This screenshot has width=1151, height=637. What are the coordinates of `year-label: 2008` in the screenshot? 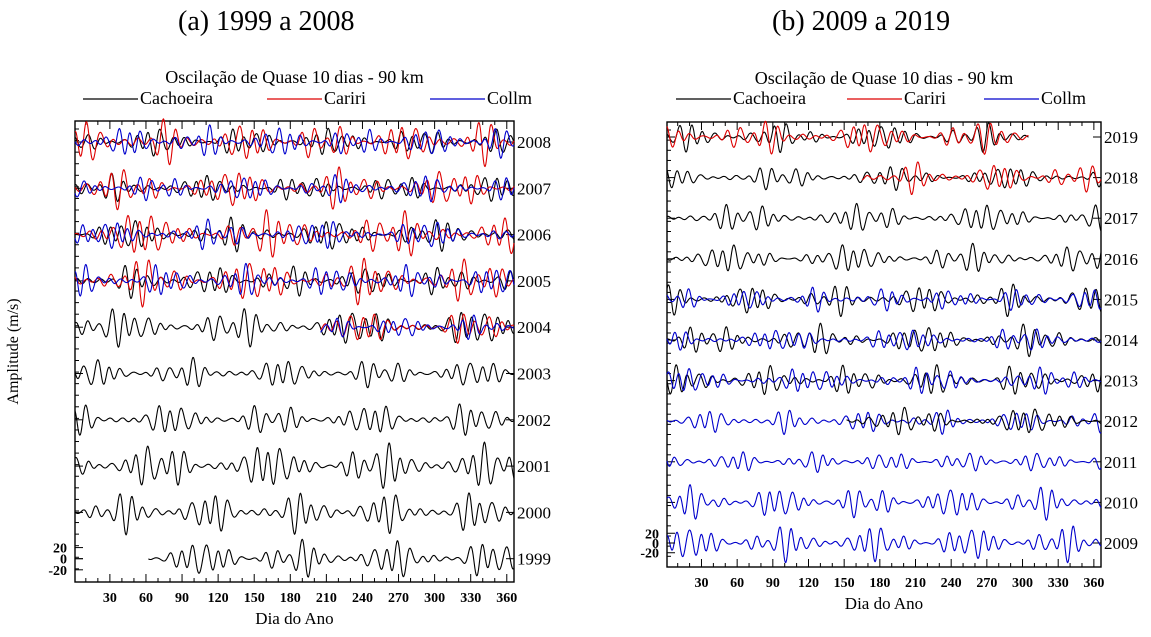 It's located at (534, 142).